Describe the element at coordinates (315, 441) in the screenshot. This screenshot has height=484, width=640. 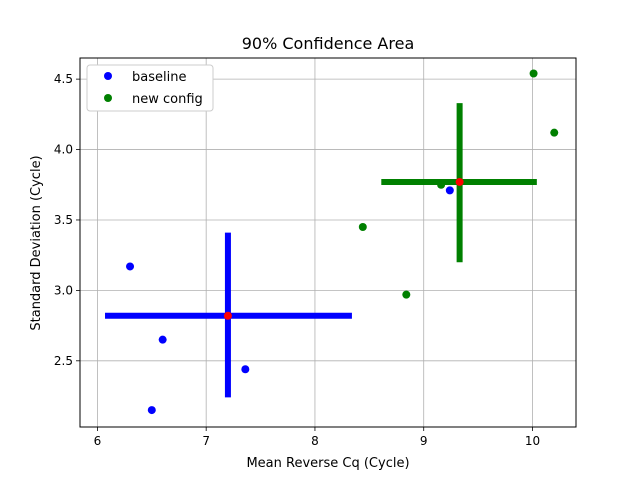
I see `x-tick-label: 8` at that location.